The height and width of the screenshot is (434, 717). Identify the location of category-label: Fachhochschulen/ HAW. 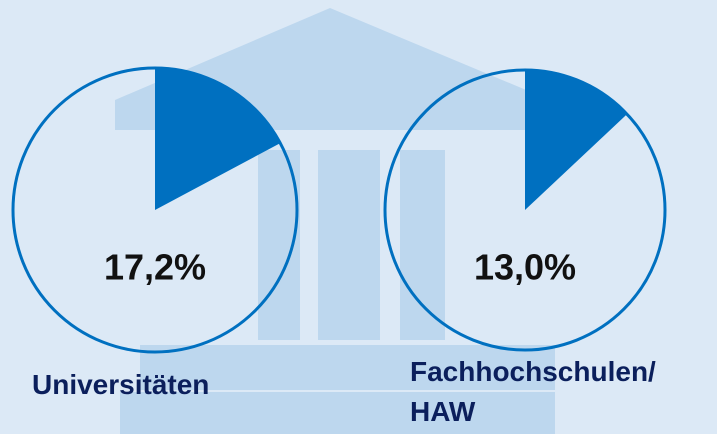
(533, 391).